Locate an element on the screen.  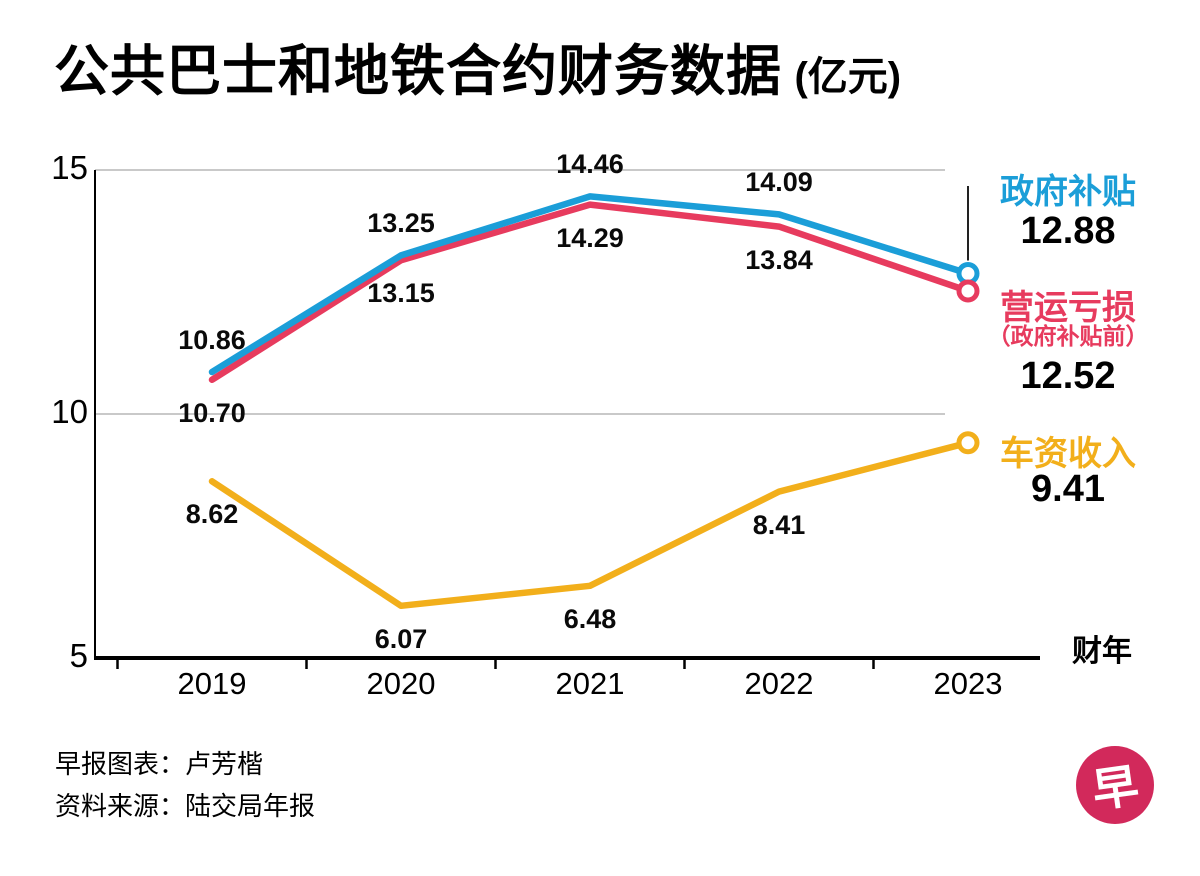
title-text: 公共巴士和地铁合约财务数据 is located at coordinates (418, 71).